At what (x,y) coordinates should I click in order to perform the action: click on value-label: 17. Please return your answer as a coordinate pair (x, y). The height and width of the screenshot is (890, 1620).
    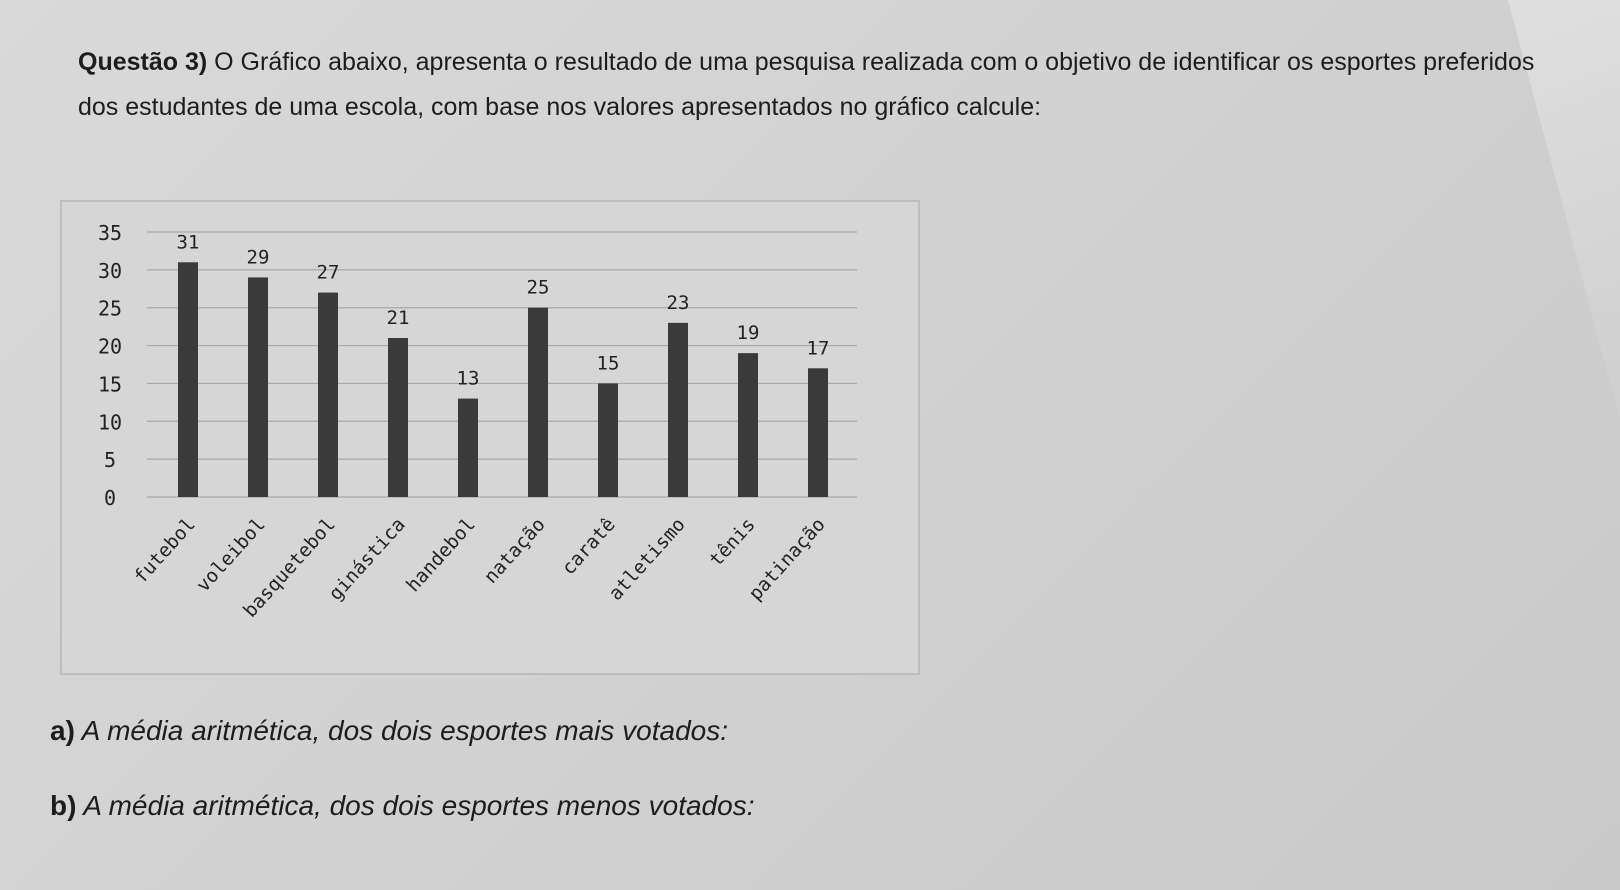
    Looking at the image, I should click on (818, 348).